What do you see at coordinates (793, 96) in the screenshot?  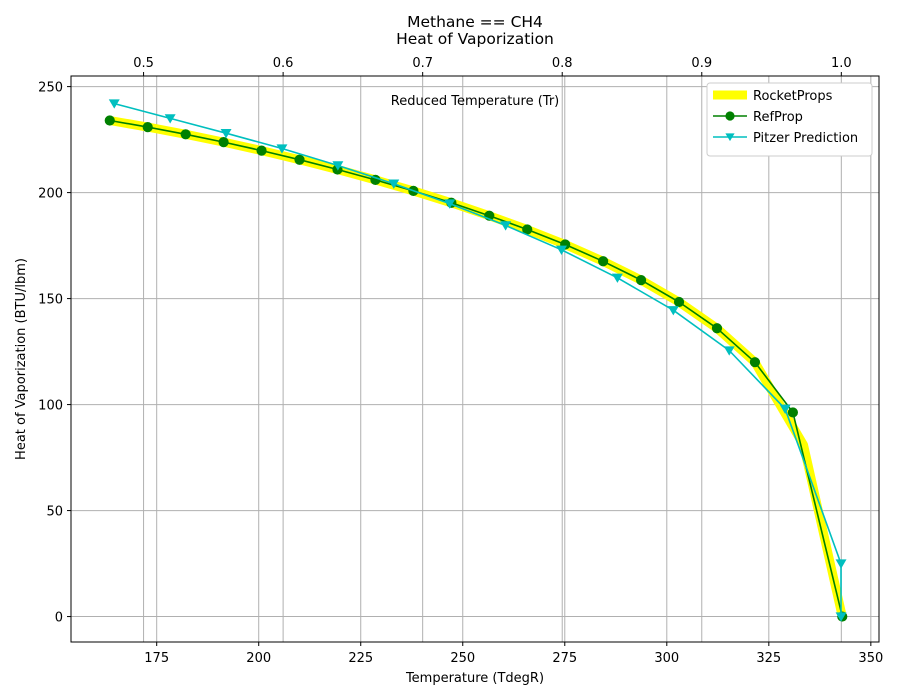 I see `legend-label-rocketprops: RocketProps` at bounding box center [793, 96].